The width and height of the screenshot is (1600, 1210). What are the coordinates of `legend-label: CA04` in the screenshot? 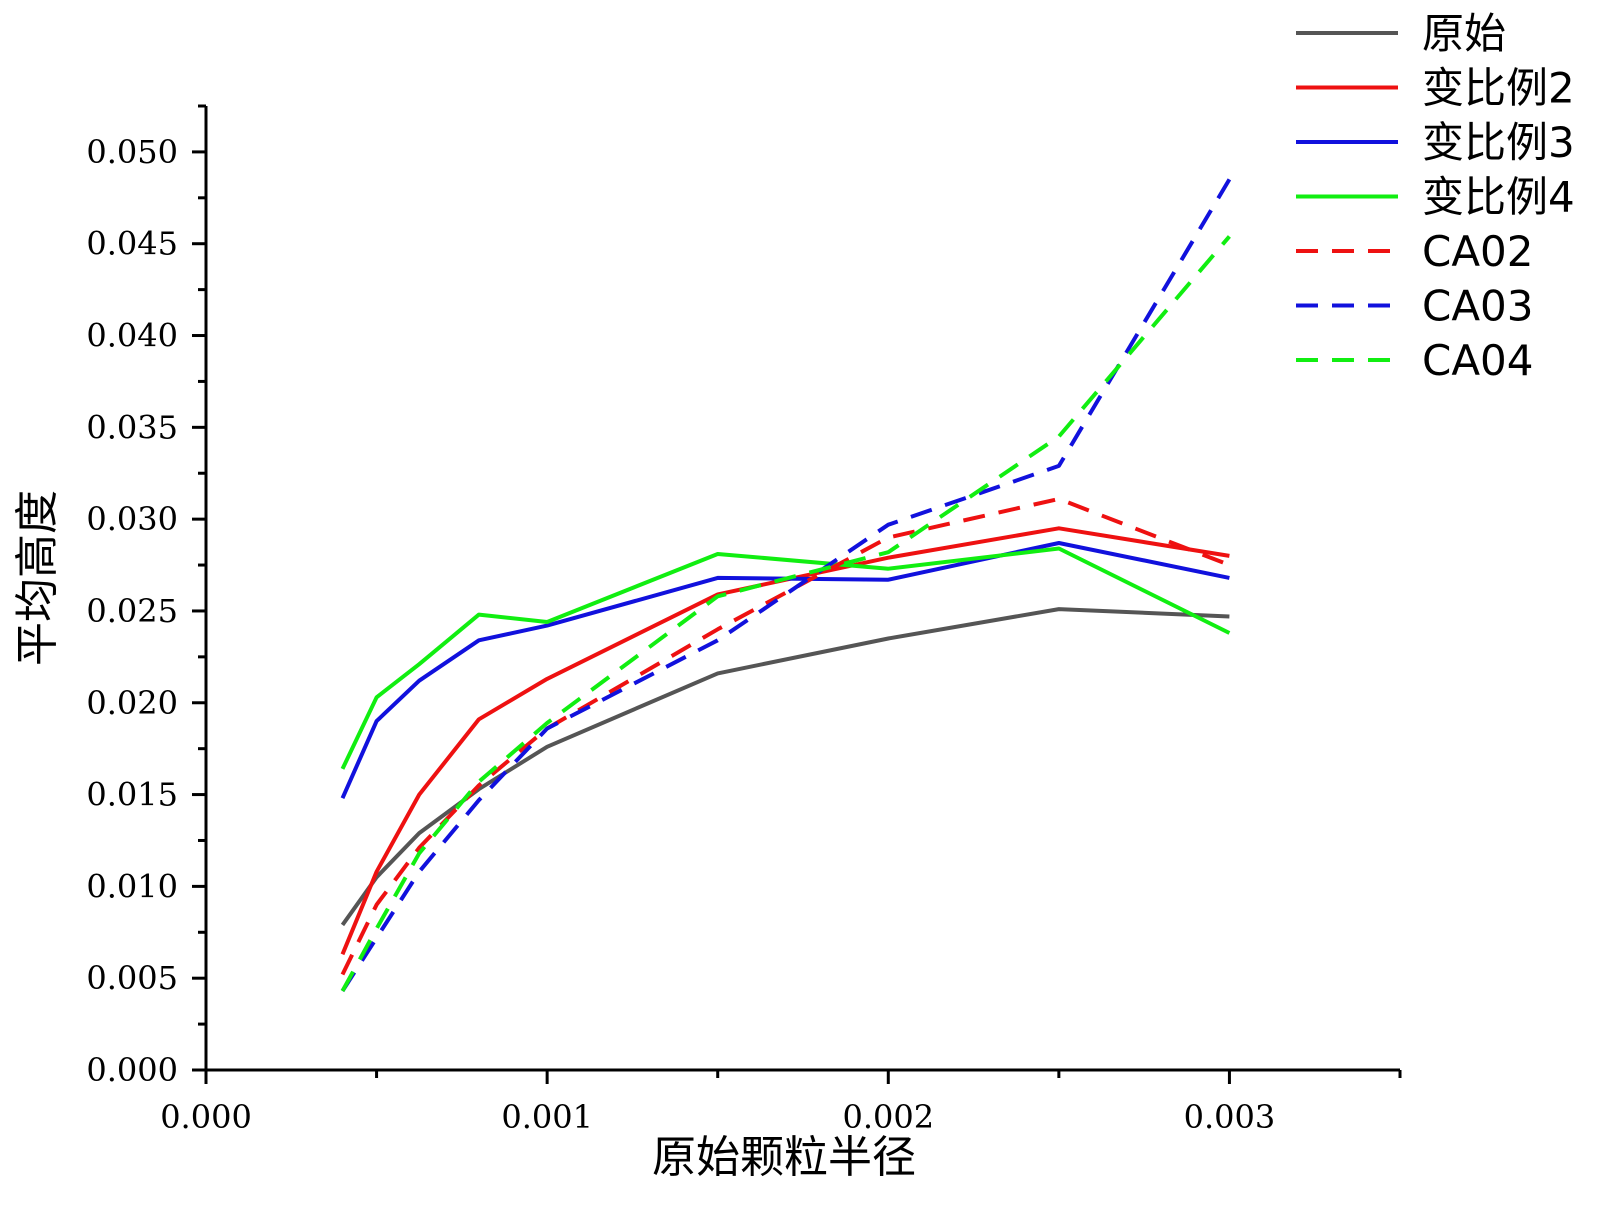 It's located at (1478, 360).